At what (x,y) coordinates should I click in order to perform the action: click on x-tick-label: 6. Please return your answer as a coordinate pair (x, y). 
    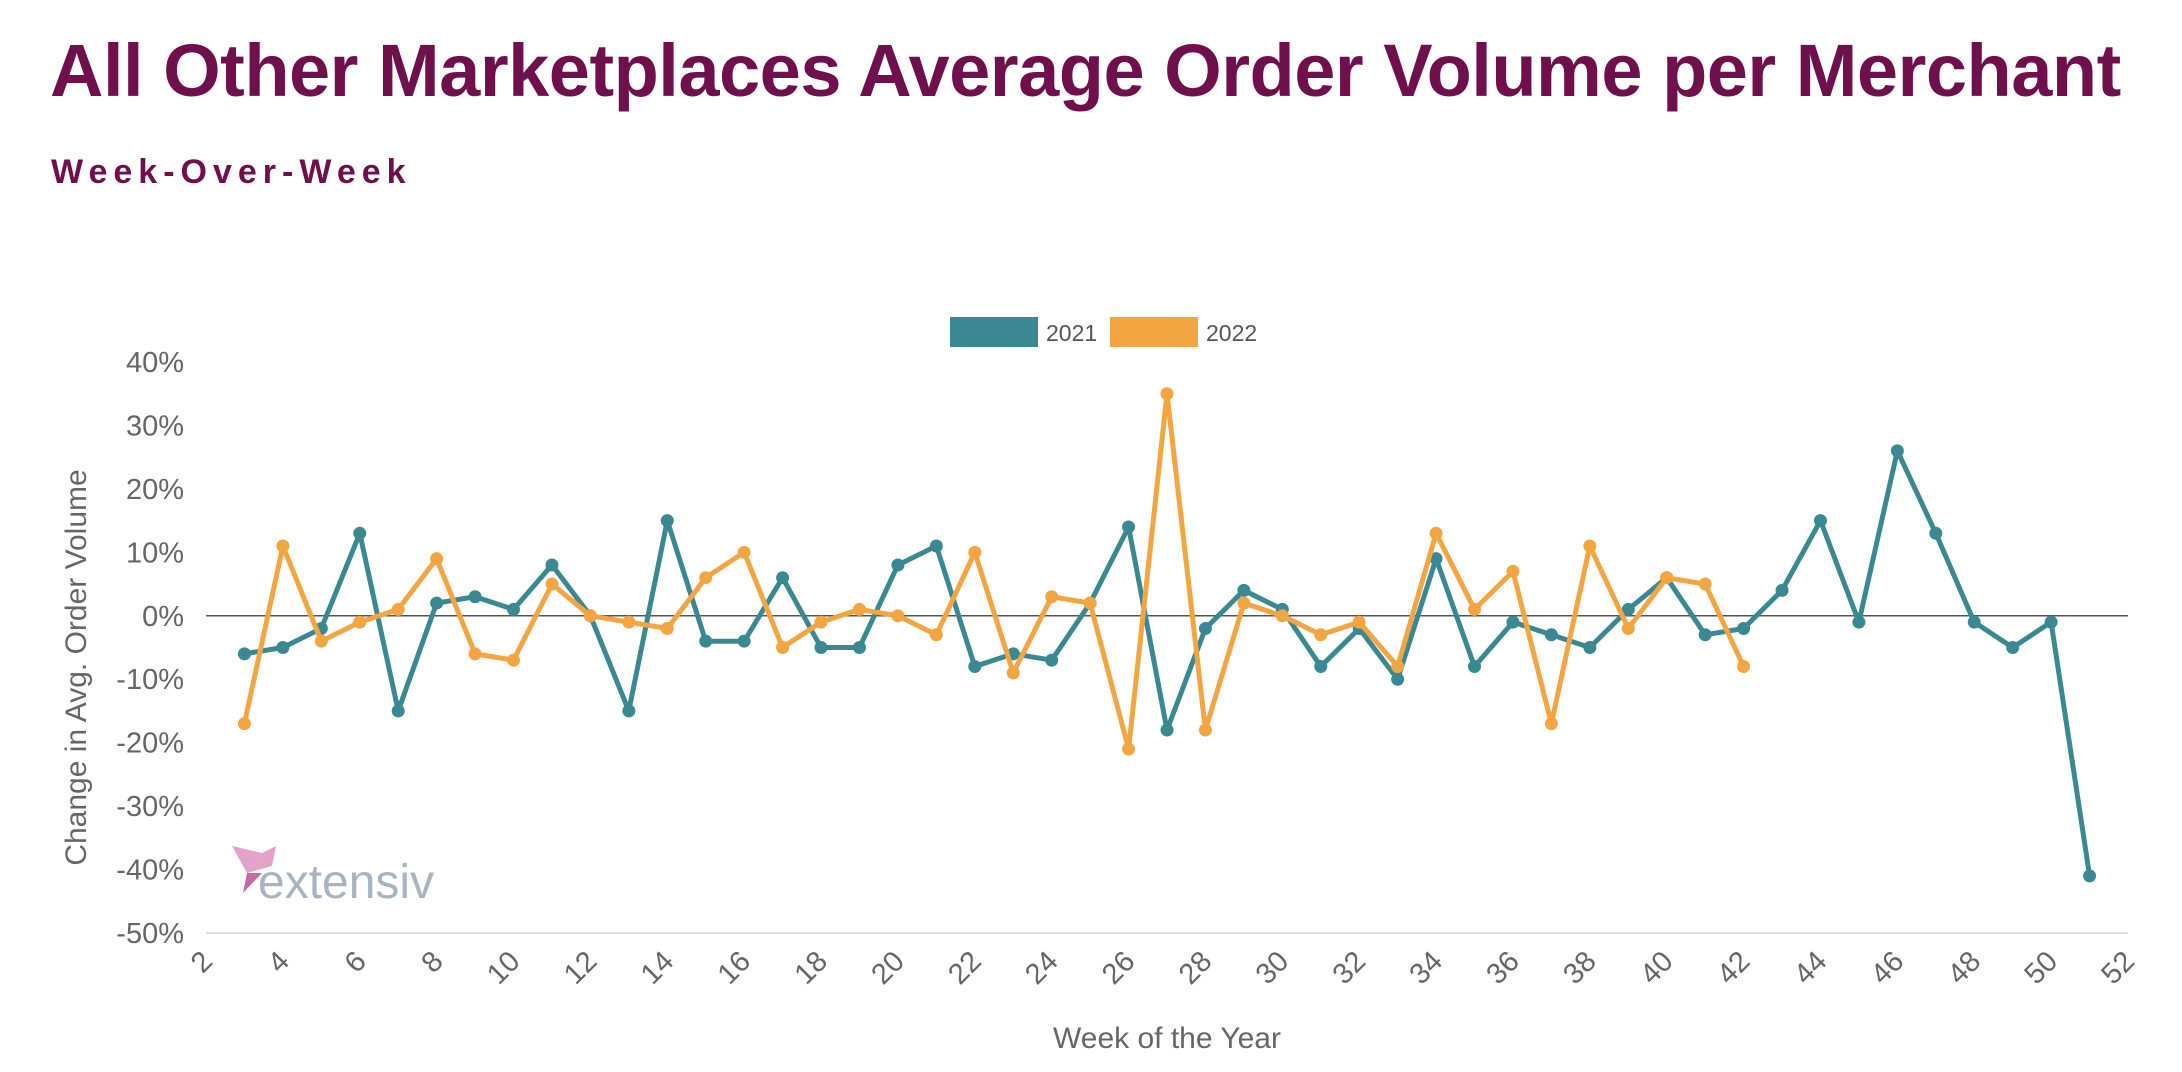
    Looking at the image, I should click on (356, 962).